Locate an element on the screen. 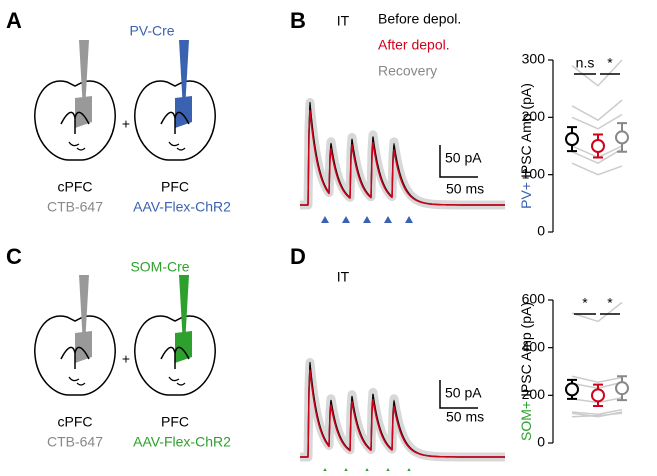 Image resolution: width=657 pixels, height=476 pixels. y-axis-label: PV+ IPSC Amp (pA) is located at coordinates (526, 146).